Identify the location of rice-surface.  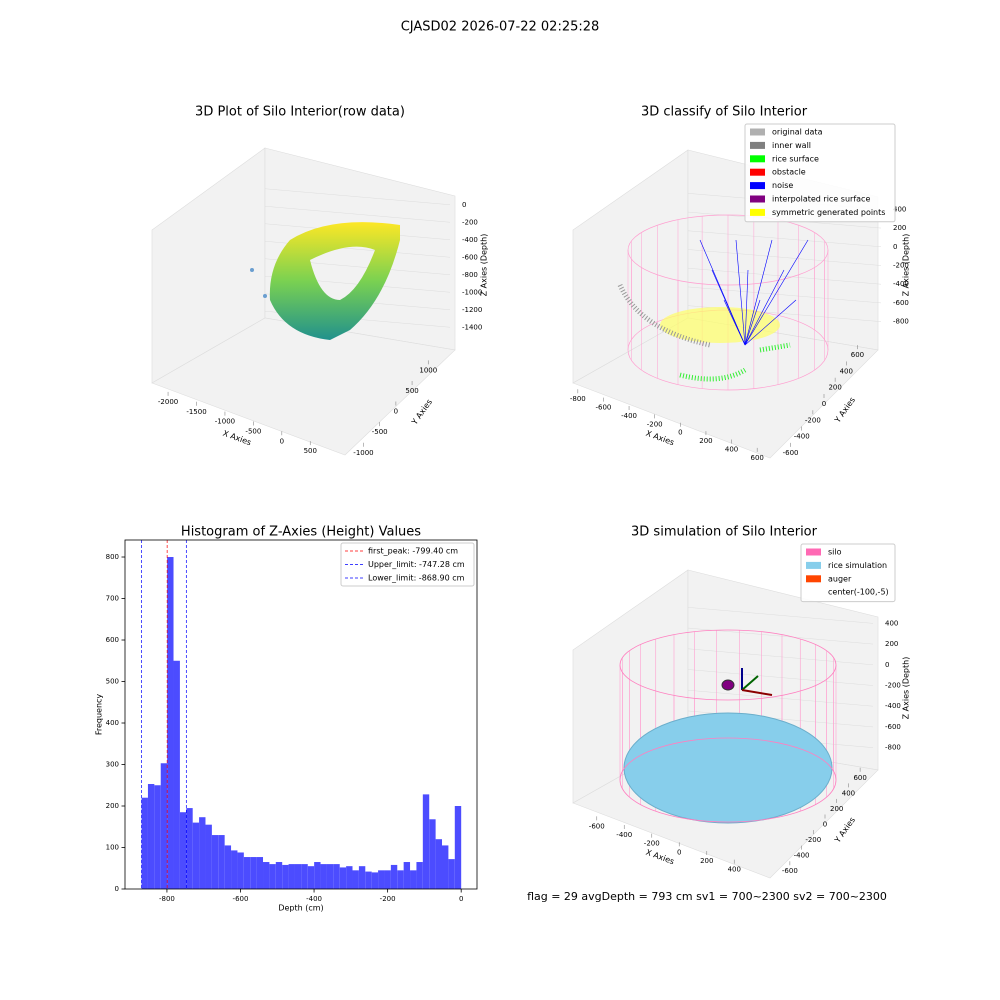
(728, 768).